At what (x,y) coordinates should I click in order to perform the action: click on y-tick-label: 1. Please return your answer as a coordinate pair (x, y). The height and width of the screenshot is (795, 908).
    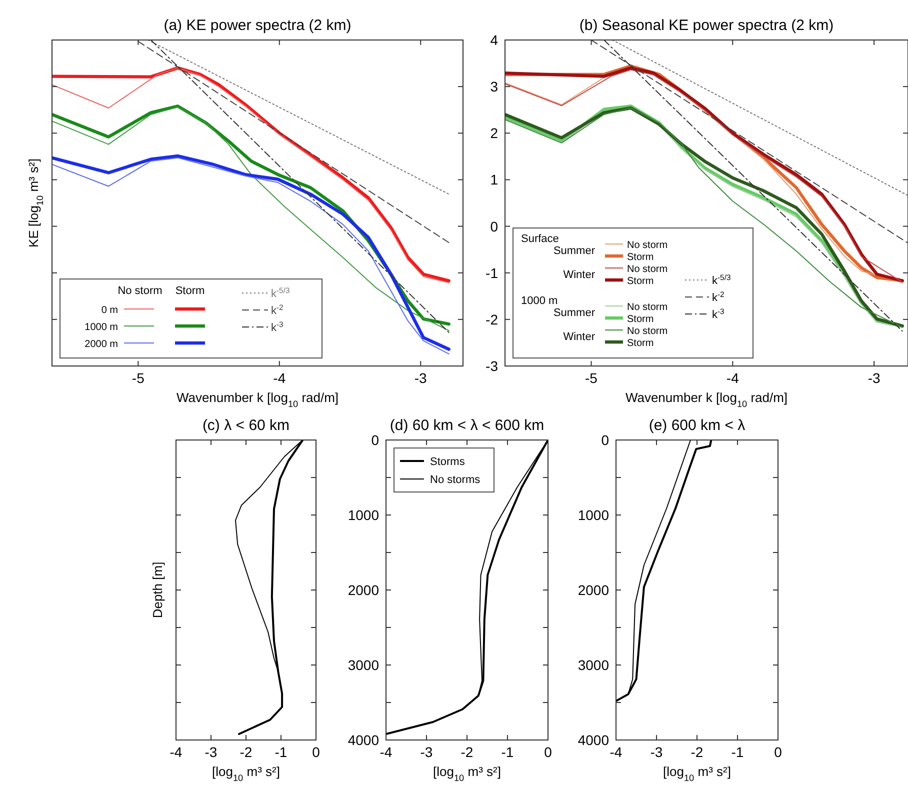
    Looking at the image, I should click on (494, 180).